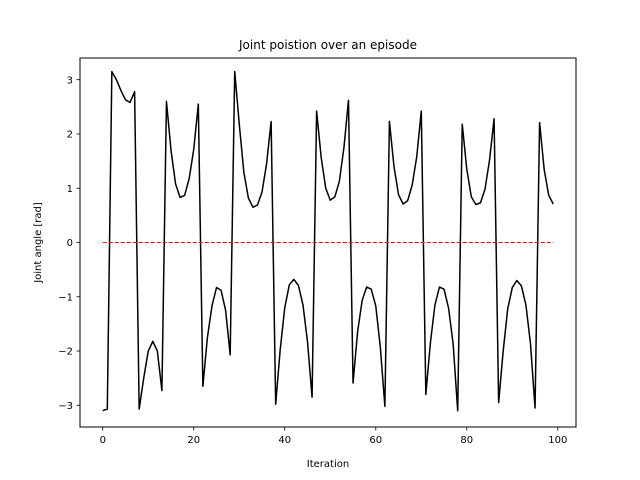 The image size is (640, 480). Describe the element at coordinates (328, 464) in the screenshot. I see `x-axis-label: Iteration` at that location.